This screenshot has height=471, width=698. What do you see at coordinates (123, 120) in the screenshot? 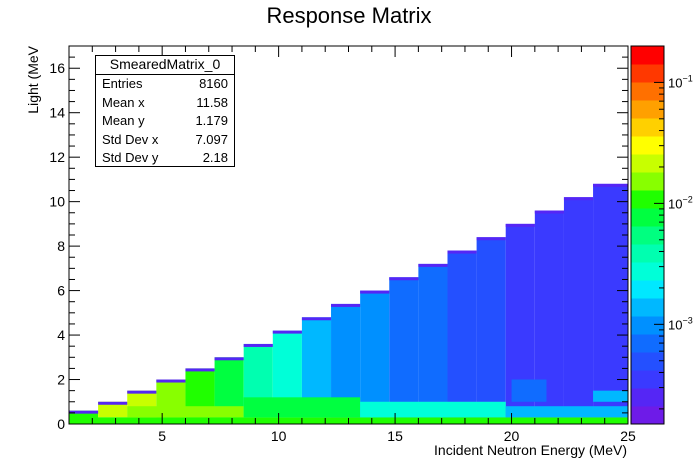
I see `stats-label: Mean y` at bounding box center [123, 120].